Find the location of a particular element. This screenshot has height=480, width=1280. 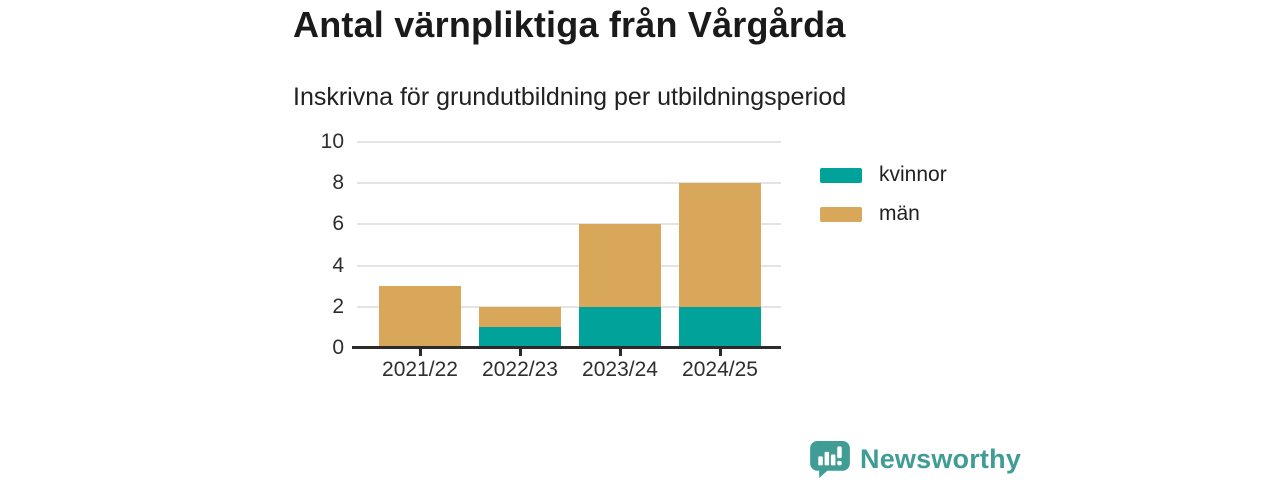

x-axis-labels: 2021/22 2022/23 2023/24 2024/25 is located at coordinates (569, 371).